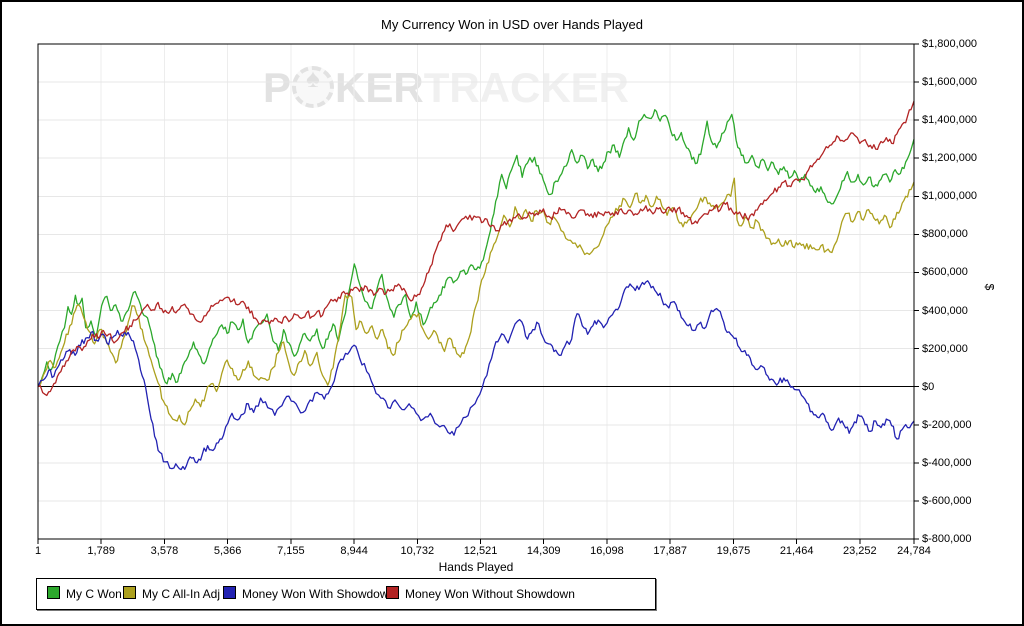  I want to click on x-tick-label: 21,464, so click(796, 551).